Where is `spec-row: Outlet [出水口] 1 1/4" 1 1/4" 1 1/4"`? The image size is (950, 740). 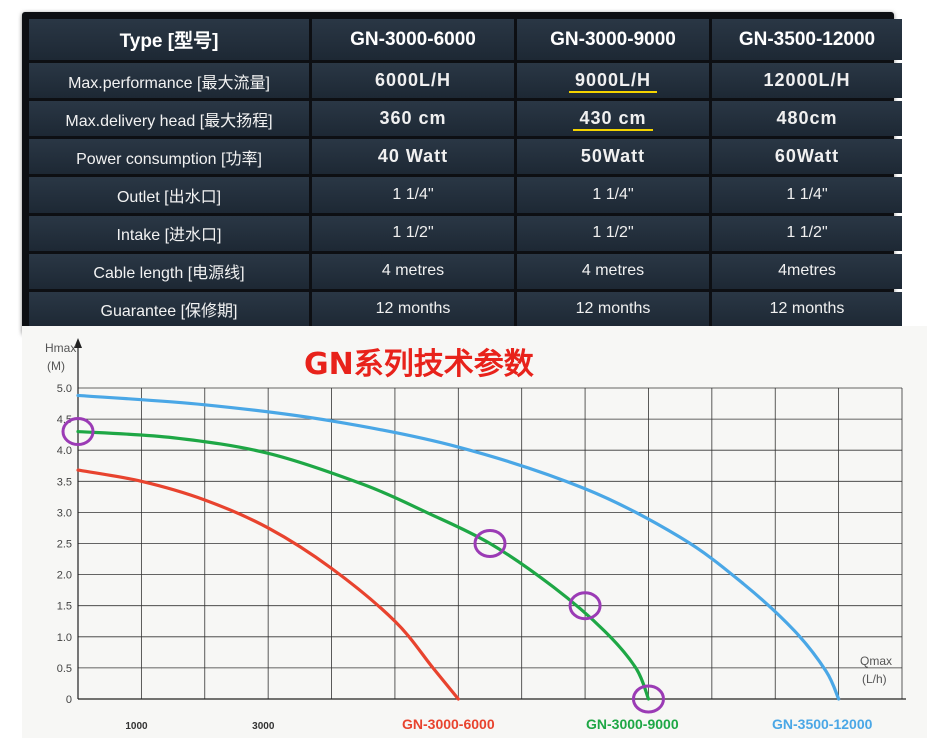 spec-row: Outlet [出水口] 1 1/4" 1 1/4" 1 1/4" is located at coordinates (465, 195).